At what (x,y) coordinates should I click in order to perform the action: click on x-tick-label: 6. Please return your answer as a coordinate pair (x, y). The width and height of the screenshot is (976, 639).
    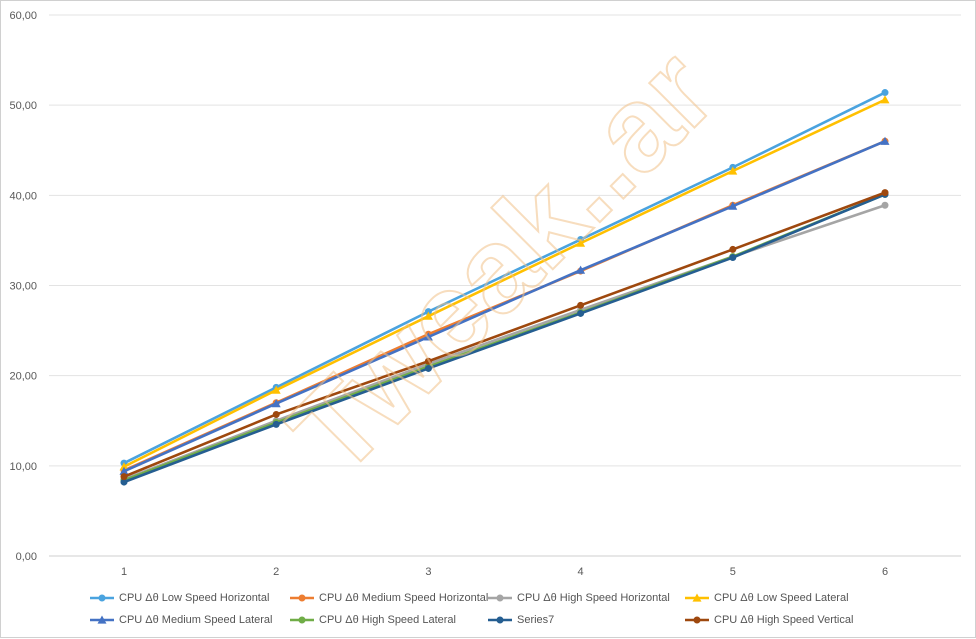
    Looking at the image, I should click on (885, 572).